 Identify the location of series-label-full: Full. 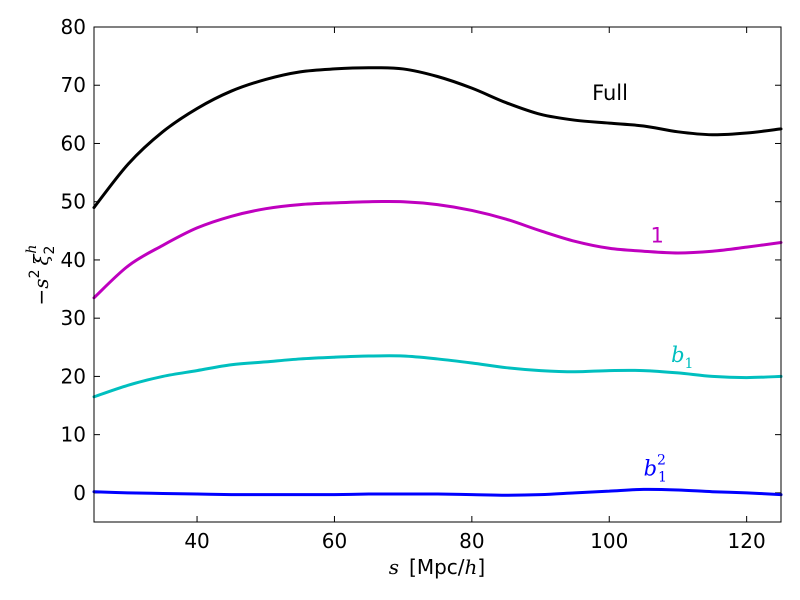
(610, 93).